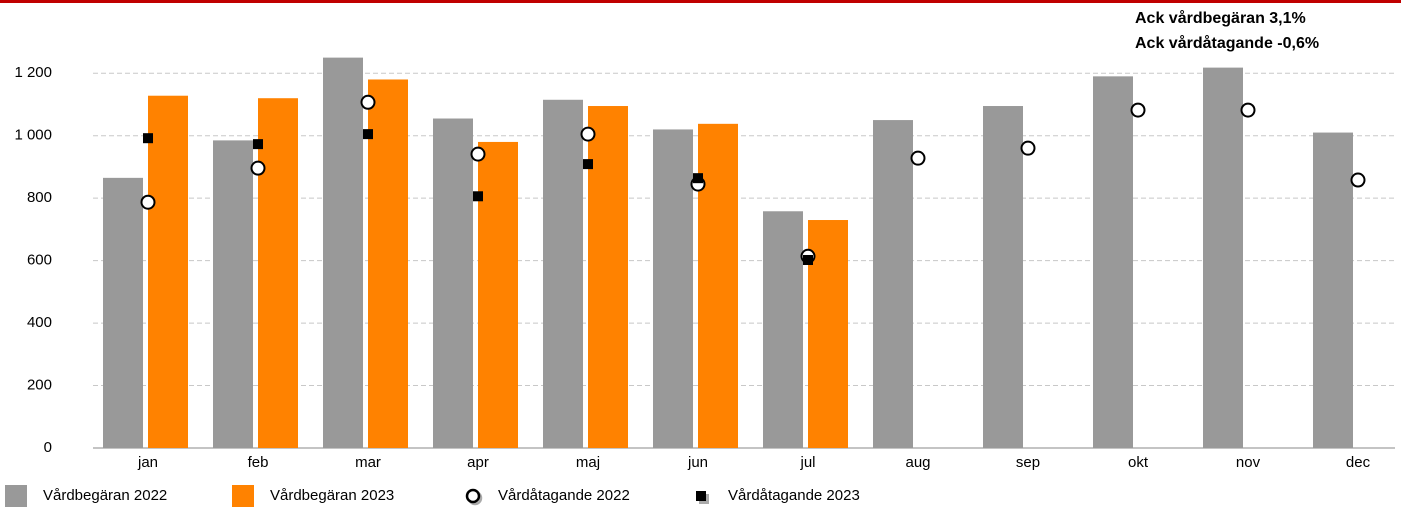 Image resolution: width=1401 pixels, height=516 pixels. Describe the element at coordinates (1248, 462) in the screenshot. I see `x-tick-label: nov` at that location.